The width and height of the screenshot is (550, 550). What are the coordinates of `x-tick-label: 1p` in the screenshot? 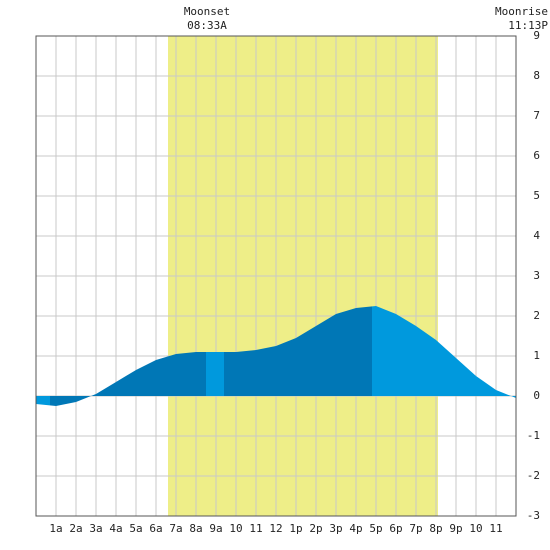 It's located at (295, 528).